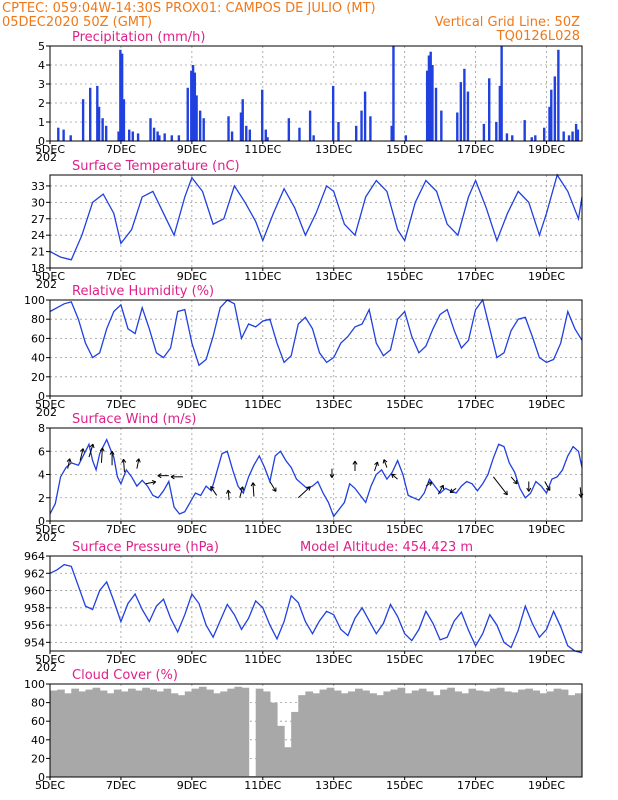  I want to click on x-tick-label: 11DEC, so click(262, 529).